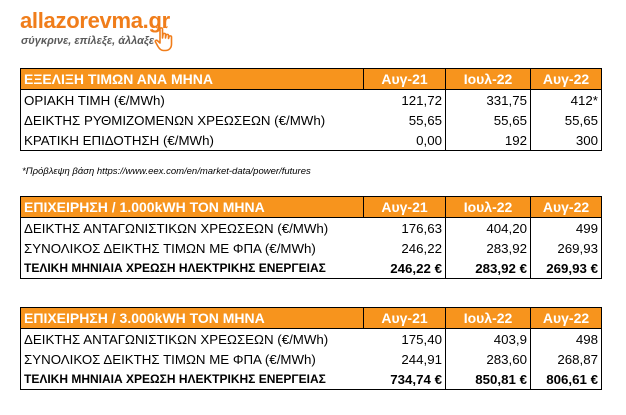 The image size is (626, 415). I want to click on table-row: ΚΡΑΤΙΚΗ ΕΠΙΔΟΤΗΣΗ (€/MWh) 0,00 192 300, so click(311, 140).